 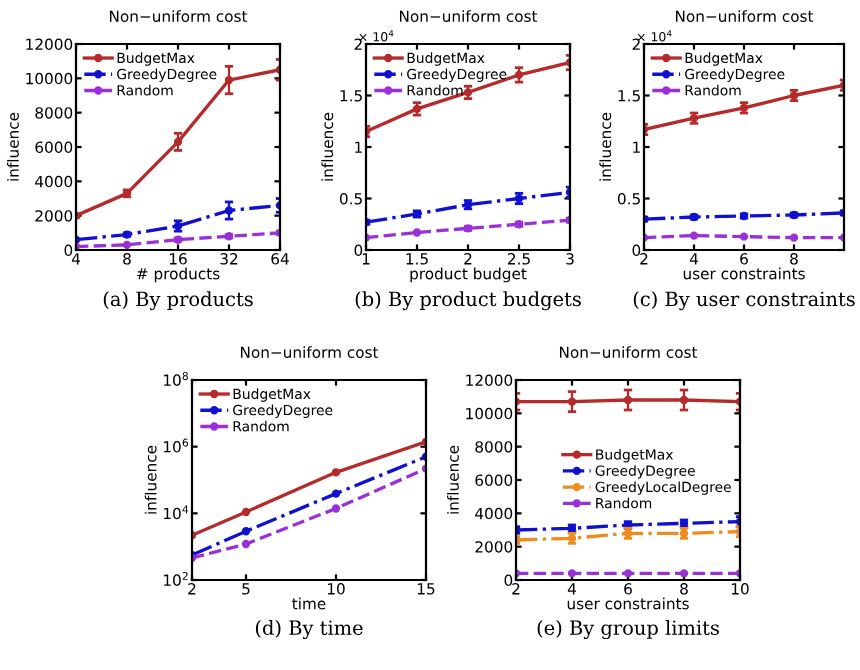 What do you see at coordinates (178, 301) in the screenshot?
I see `text: (a) By products` at bounding box center [178, 301].